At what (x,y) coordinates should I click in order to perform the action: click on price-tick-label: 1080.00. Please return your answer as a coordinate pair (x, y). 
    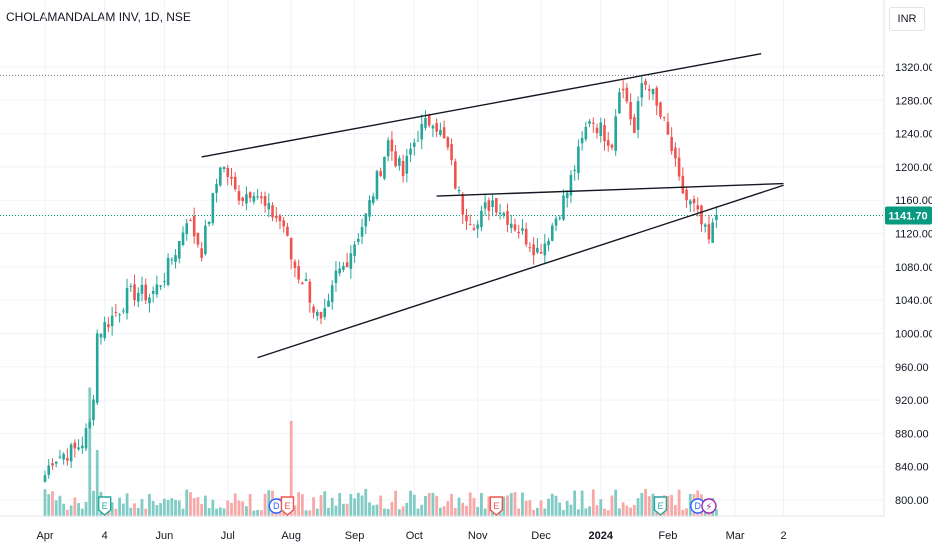
    Looking at the image, I should click on (913, 268).